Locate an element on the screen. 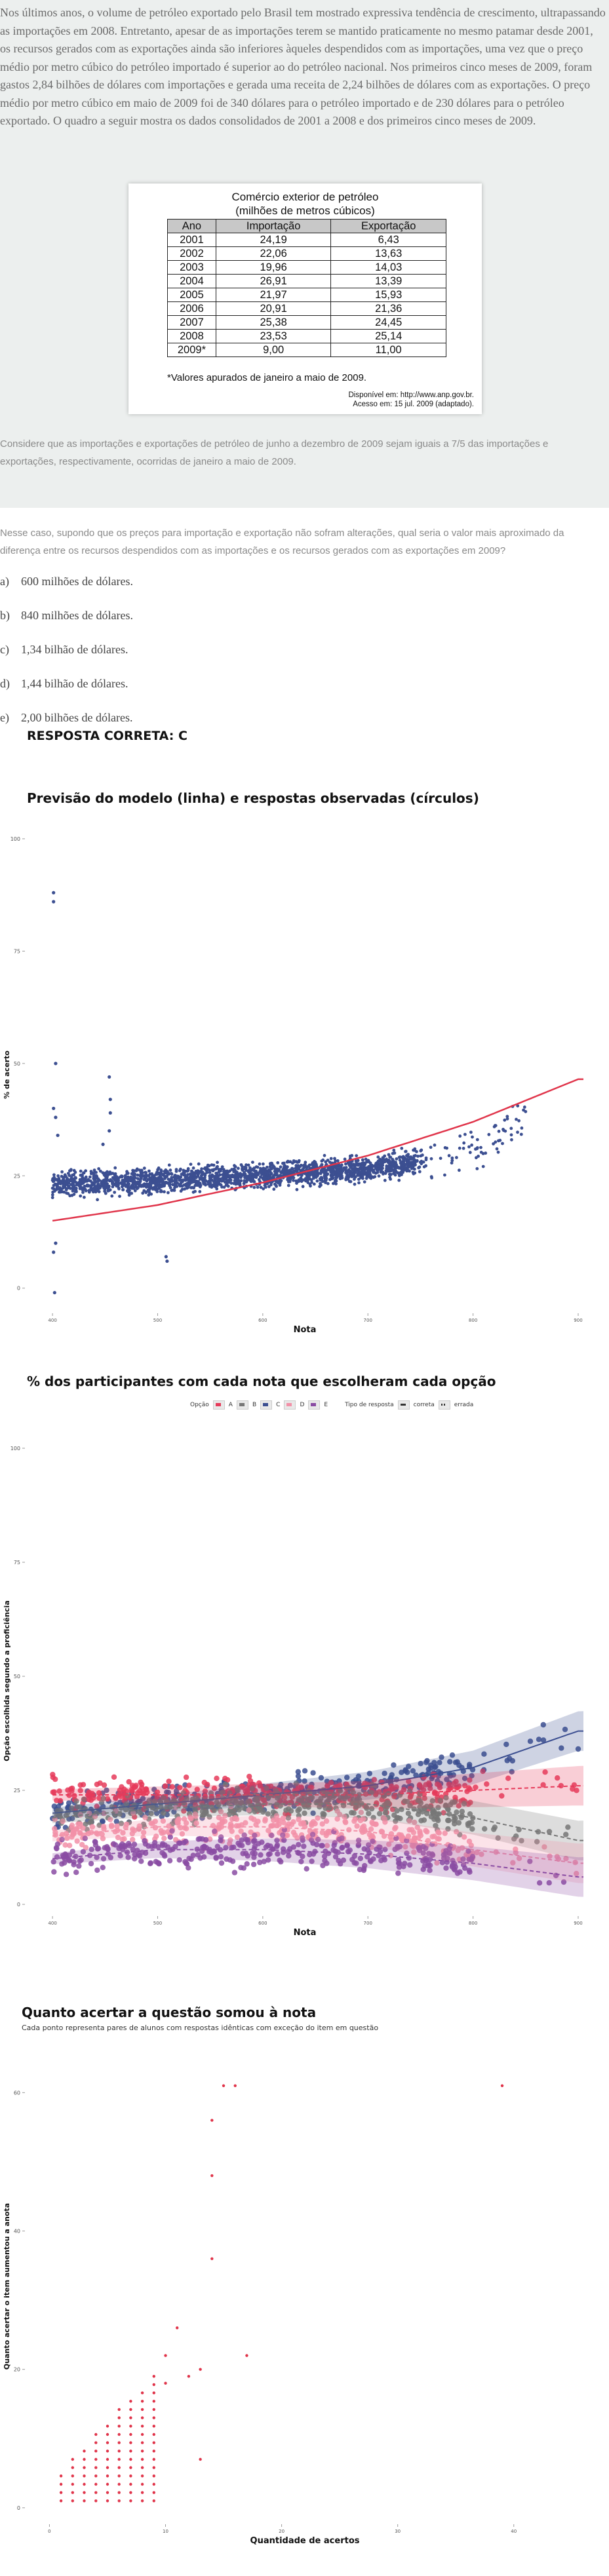  outlier-point is located at coordinates (54, 1108).